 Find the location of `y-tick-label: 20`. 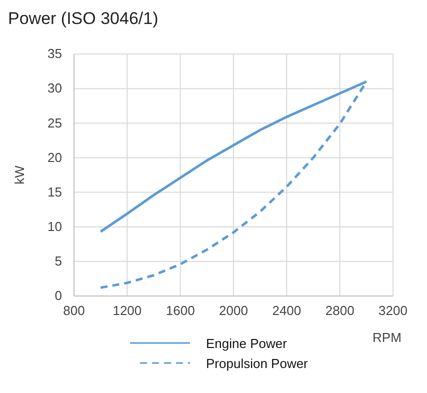

y-tick-label: 20 is located at coordinates (55, 157).